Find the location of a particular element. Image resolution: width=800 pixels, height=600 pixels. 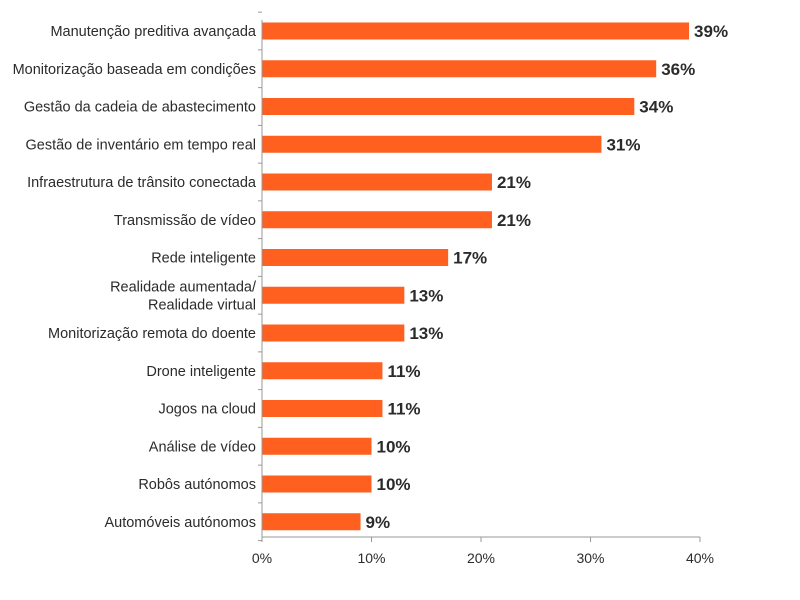

data-label: 34% is located at coordinates (656, 107).